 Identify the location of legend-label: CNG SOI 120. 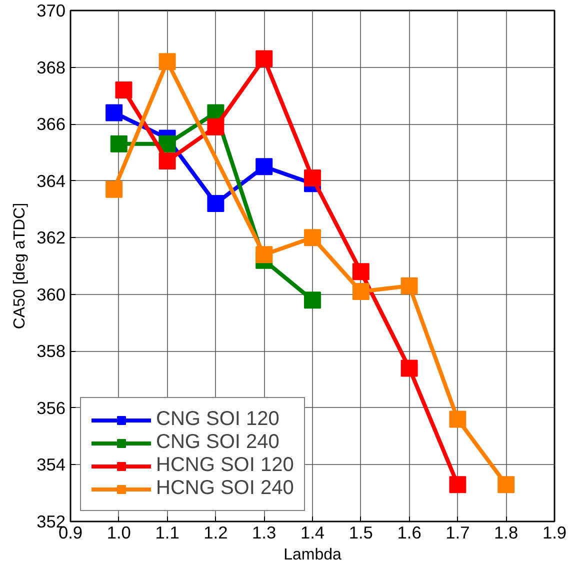
(218, 419).